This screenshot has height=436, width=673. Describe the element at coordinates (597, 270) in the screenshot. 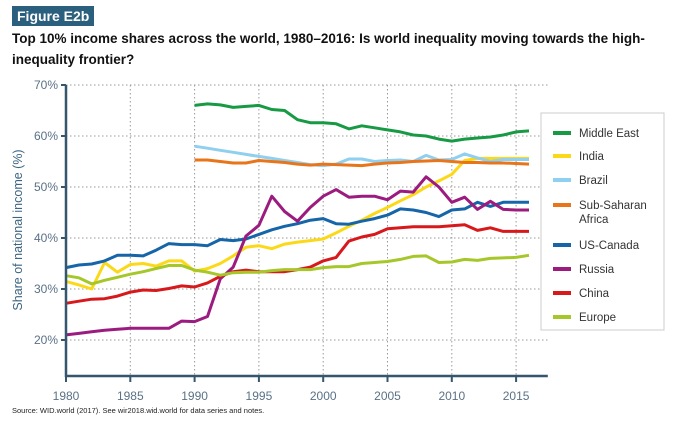

I see `legend-label: Russia` at that location.